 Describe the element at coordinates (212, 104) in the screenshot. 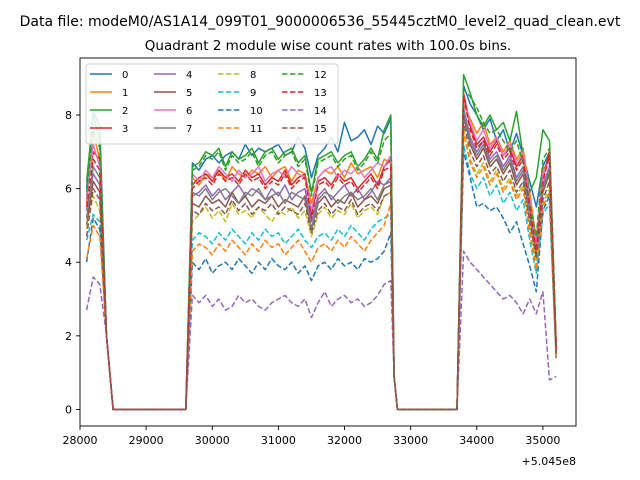

I see `legend-box` at that location.